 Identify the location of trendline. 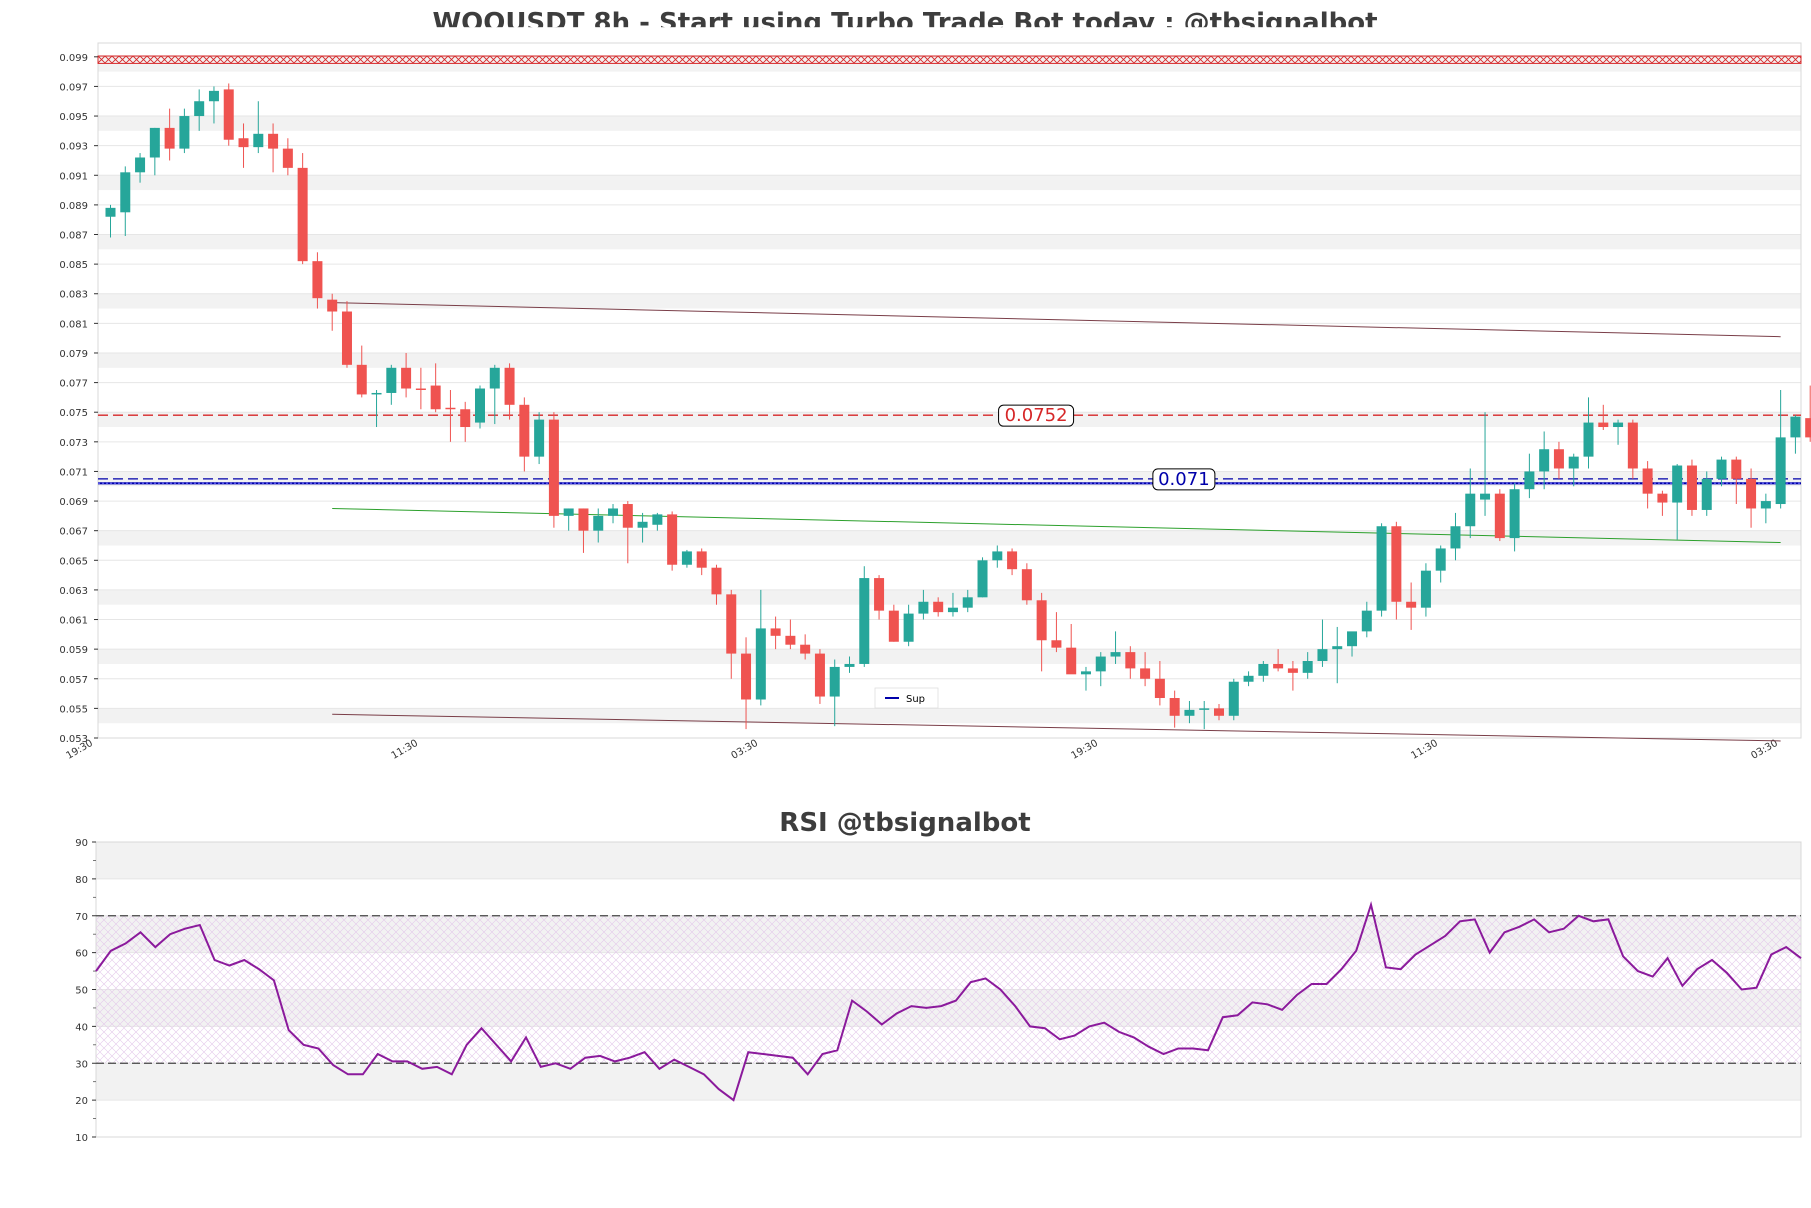
(1056, 320).